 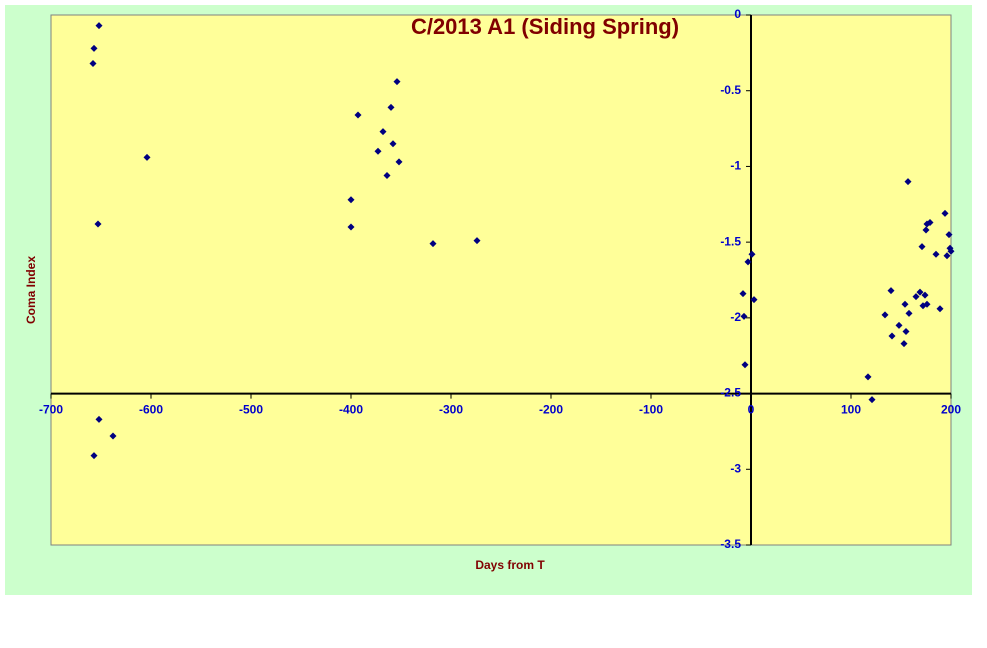 What do you see at coordinates (51, 410) in the screenshot?
I see `x-tick-label: -700` at bounding box center [51, 410].